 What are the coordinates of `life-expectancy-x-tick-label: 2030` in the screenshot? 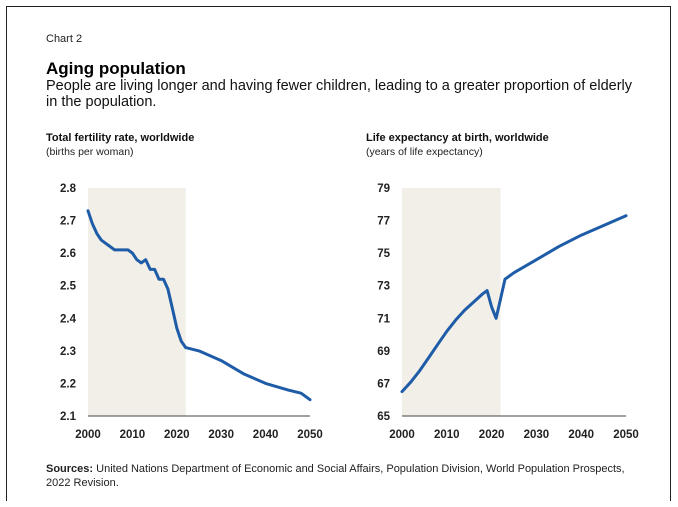 It's located at (537, 435).